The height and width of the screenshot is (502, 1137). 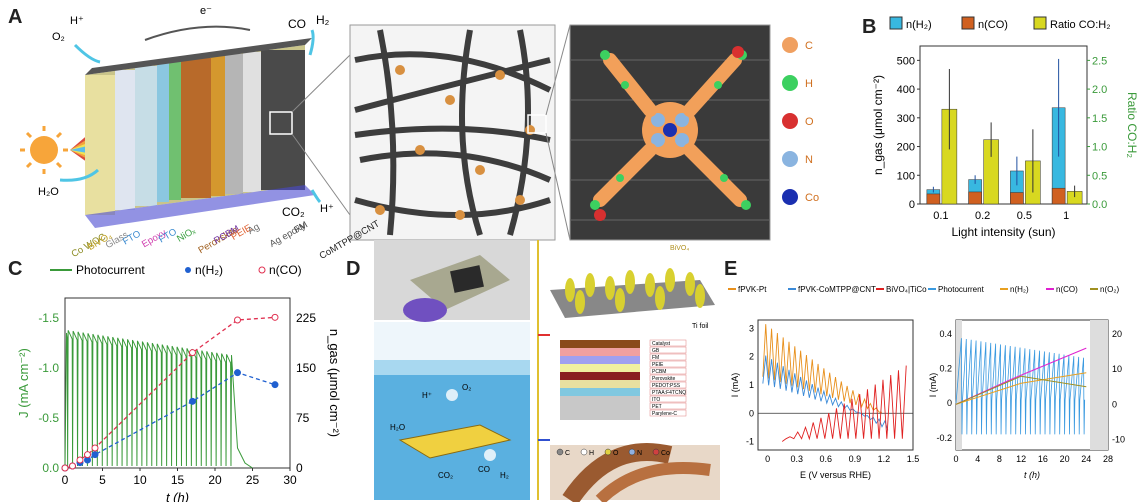 I want to click on y-tick-label: 0, so click(x=949, y=403).